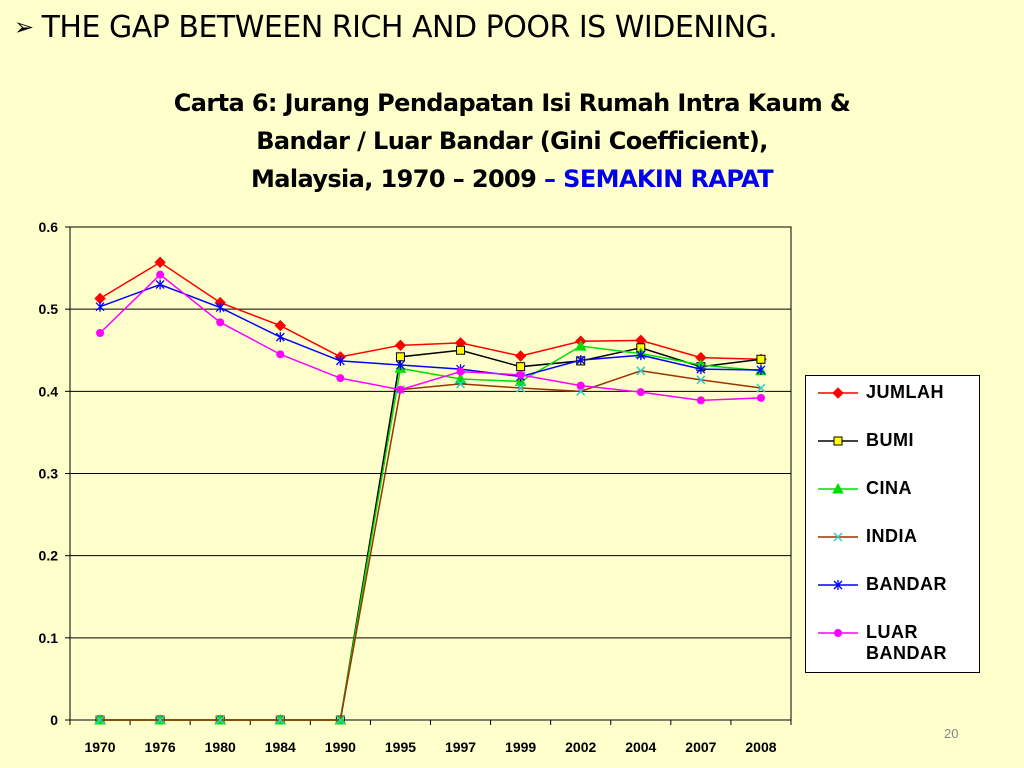 The image size is (1024, 768). Describe the element at coordinates (49, 227) in the screenshot. I see `y-tick-label: 0.6` at that location.